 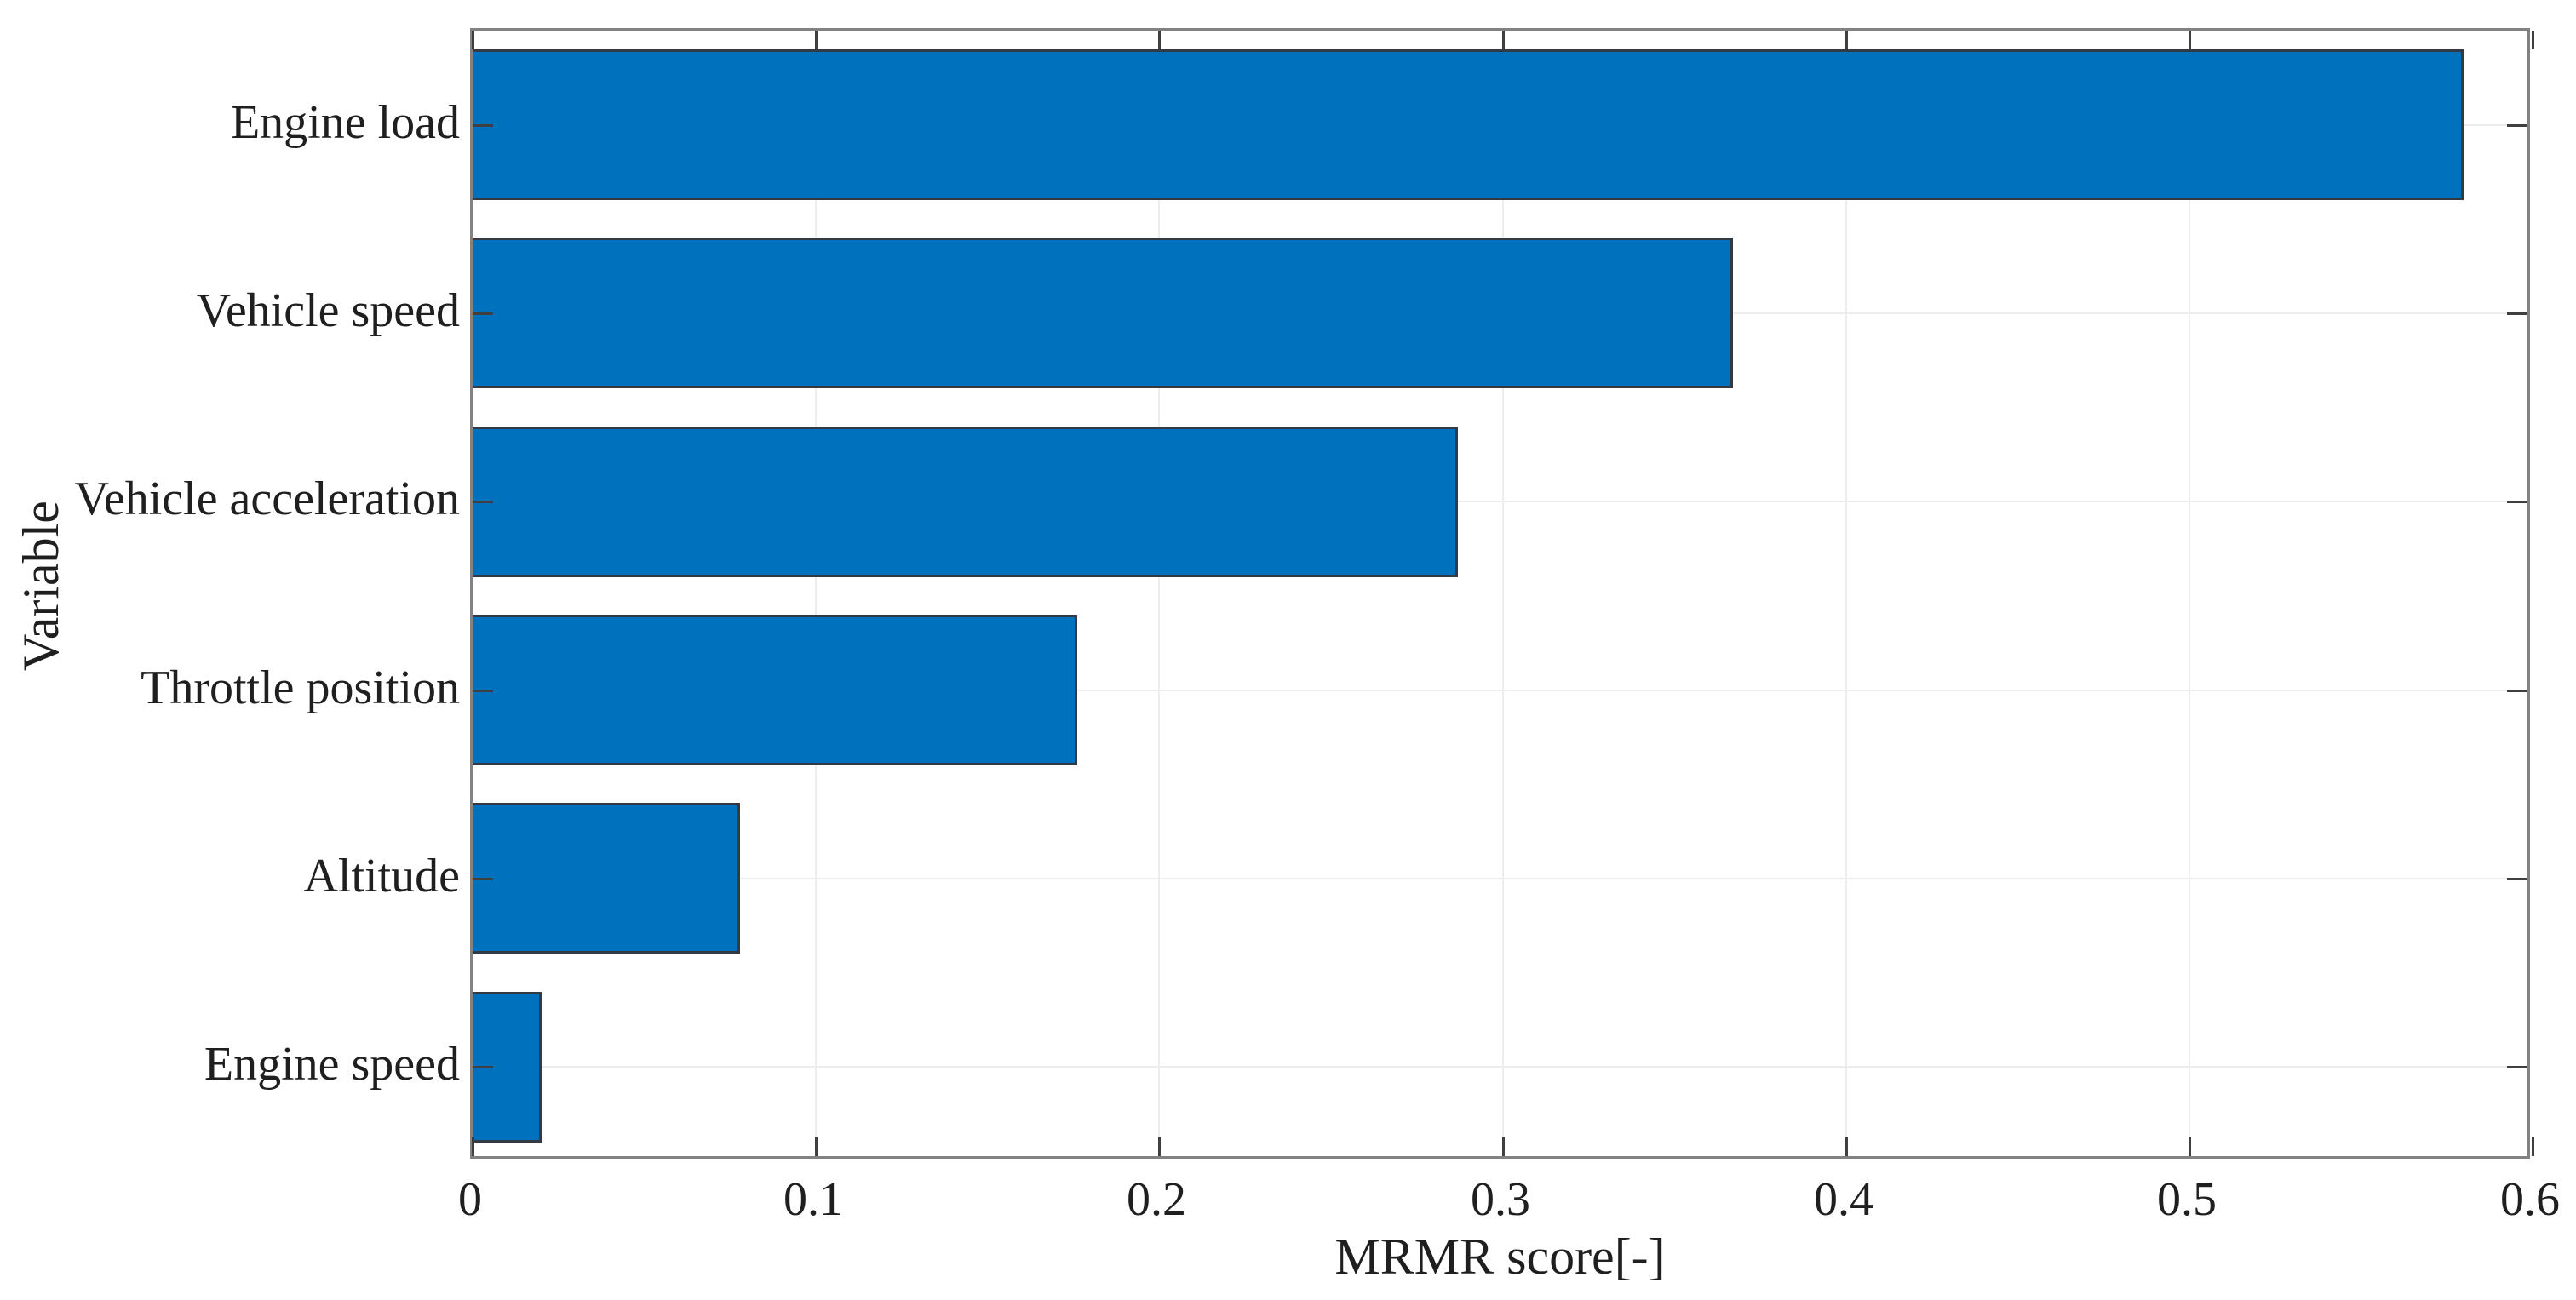 I want to click on bar-engine-load, so click(x=1468, y=124).